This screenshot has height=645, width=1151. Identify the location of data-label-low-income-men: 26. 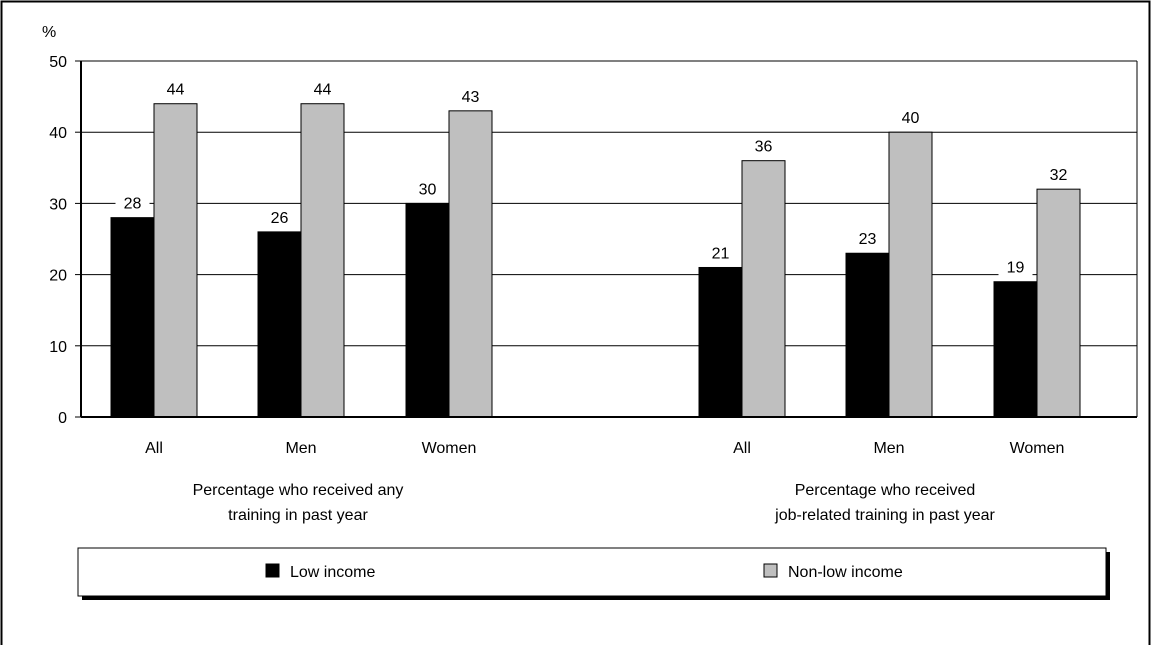
(280, 218).